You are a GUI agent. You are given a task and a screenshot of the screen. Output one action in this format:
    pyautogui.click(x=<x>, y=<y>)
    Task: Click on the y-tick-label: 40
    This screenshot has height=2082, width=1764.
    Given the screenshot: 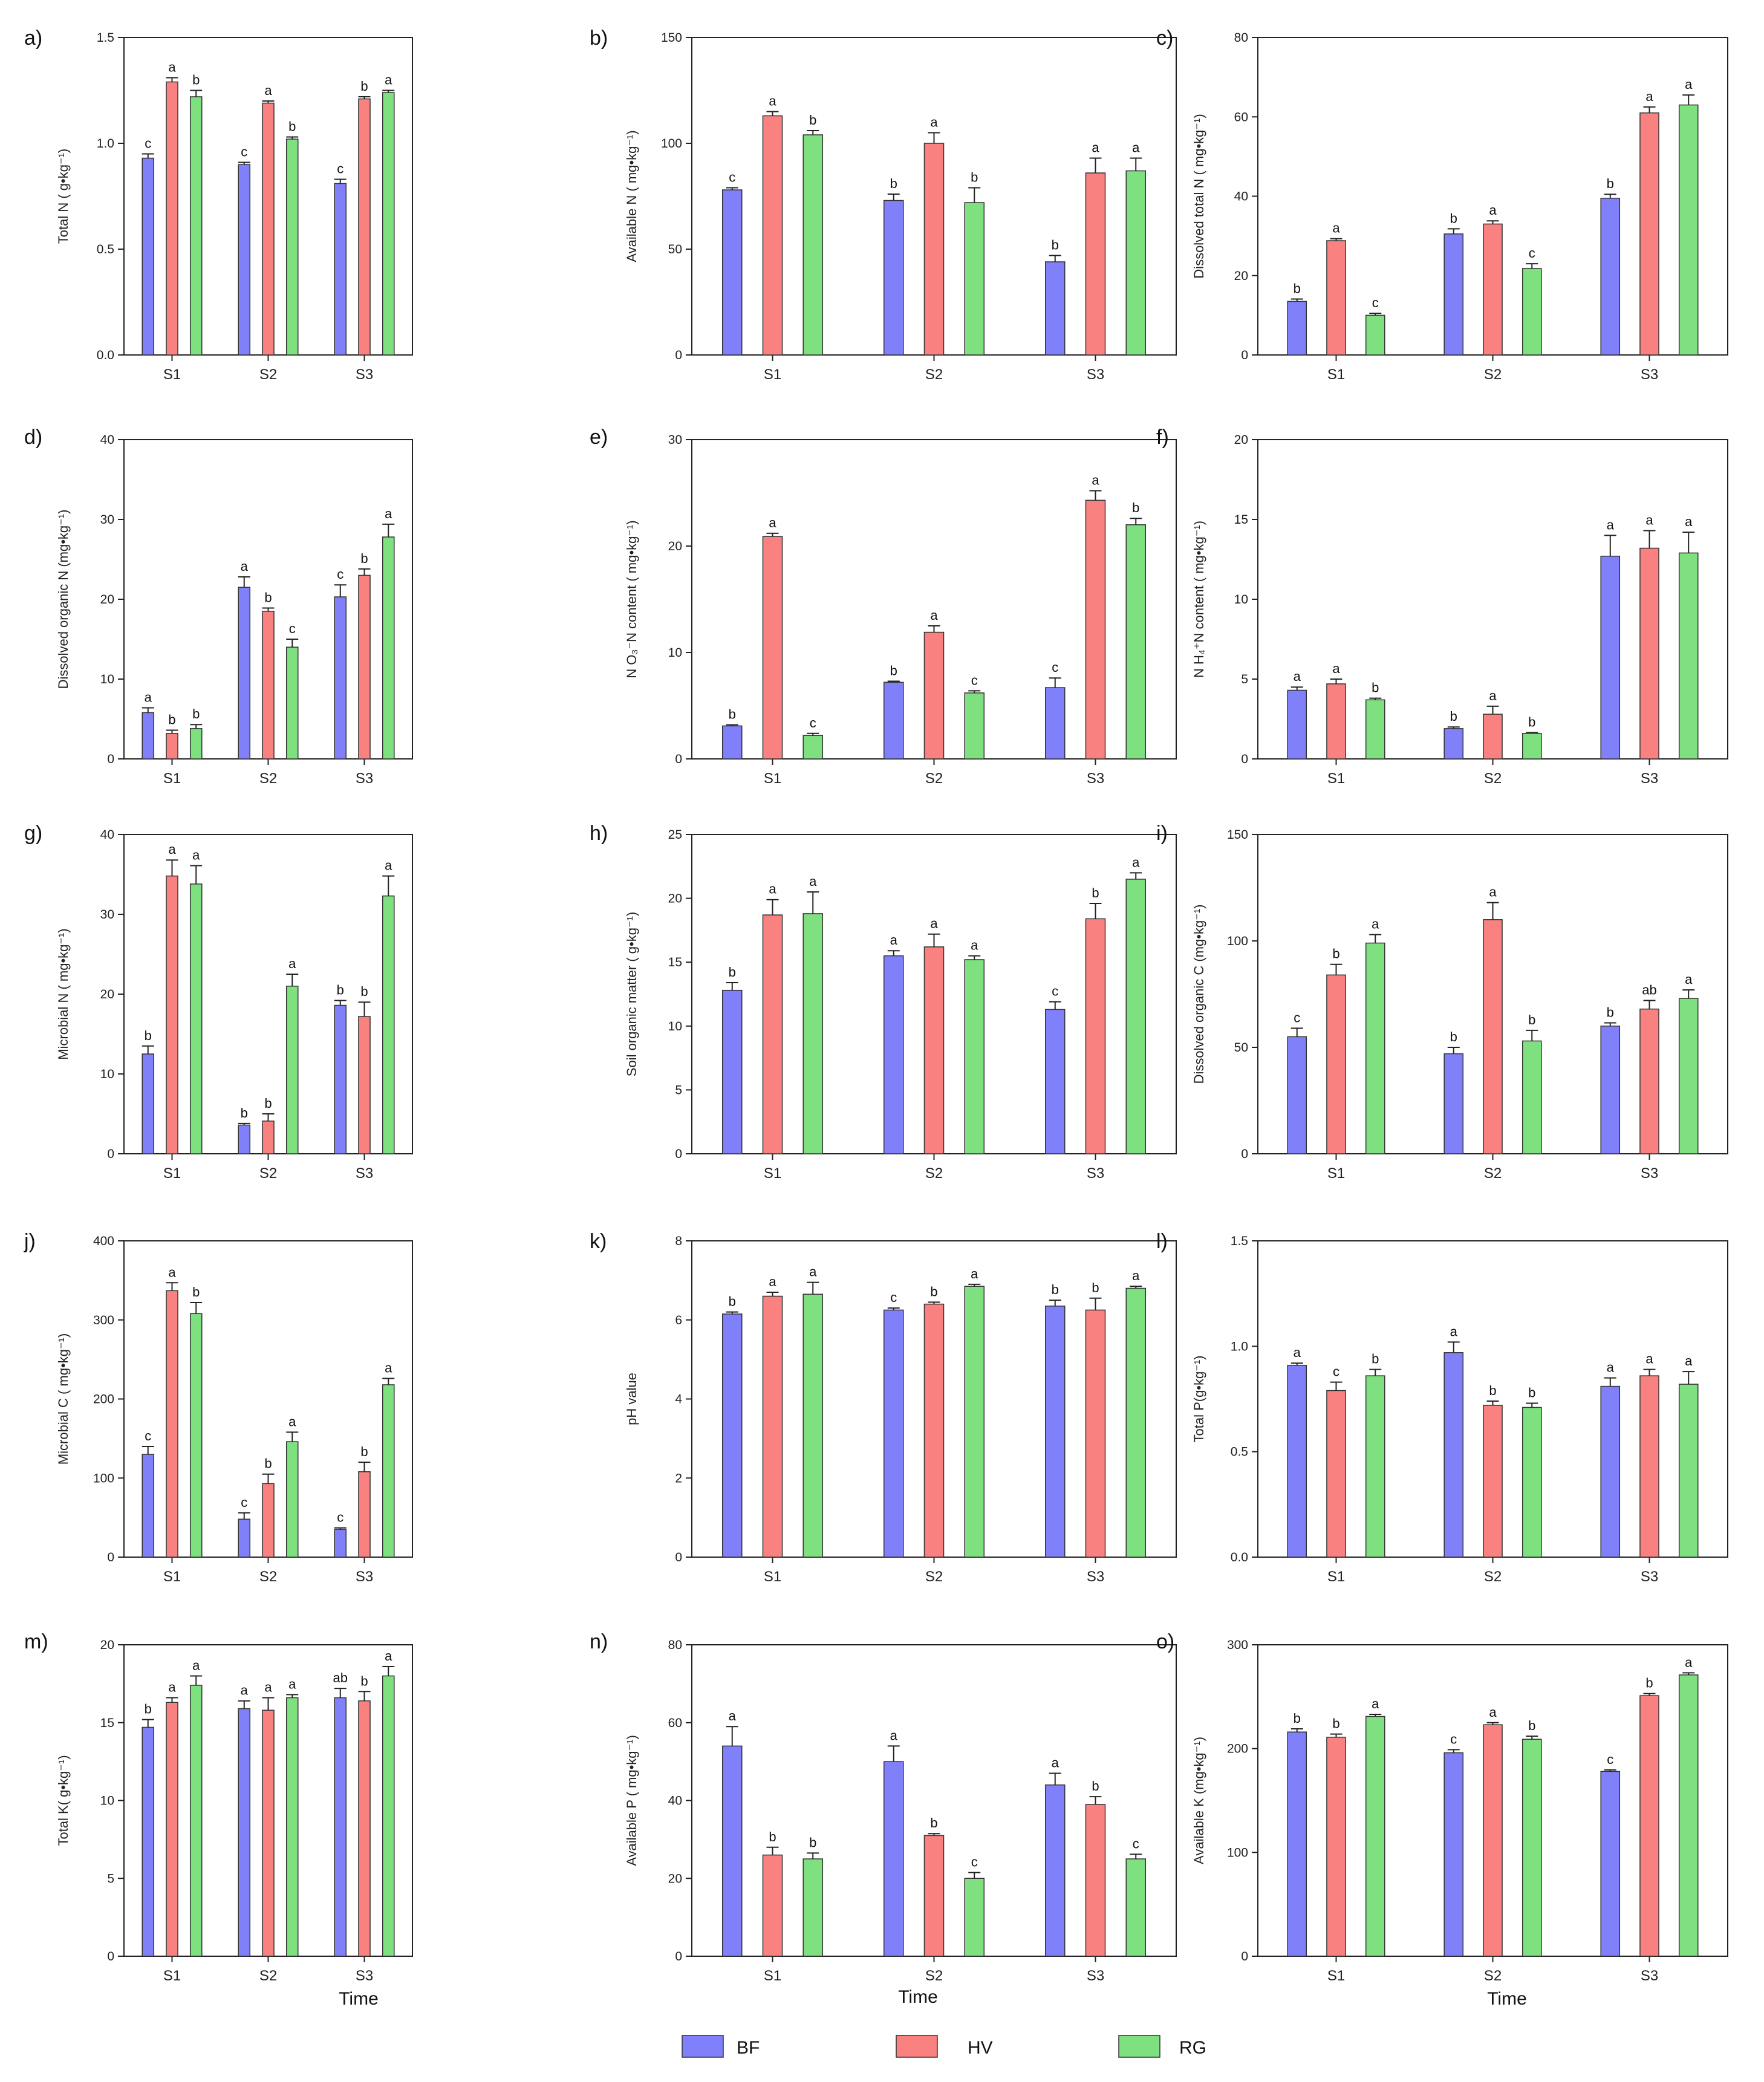 What is the action you would take?
    pyautogui.click(x=107, y=440)
    